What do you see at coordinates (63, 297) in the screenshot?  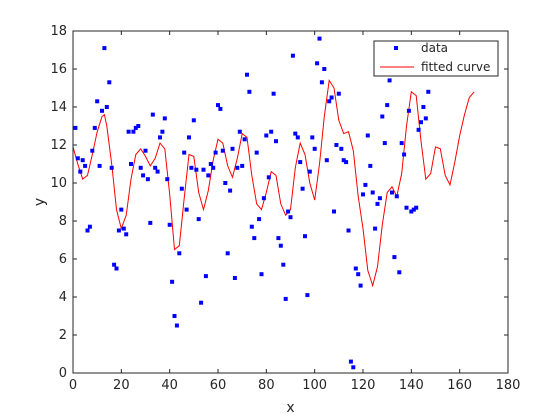 I see `y-tick-label: 4` at bounding box center [63, 297].